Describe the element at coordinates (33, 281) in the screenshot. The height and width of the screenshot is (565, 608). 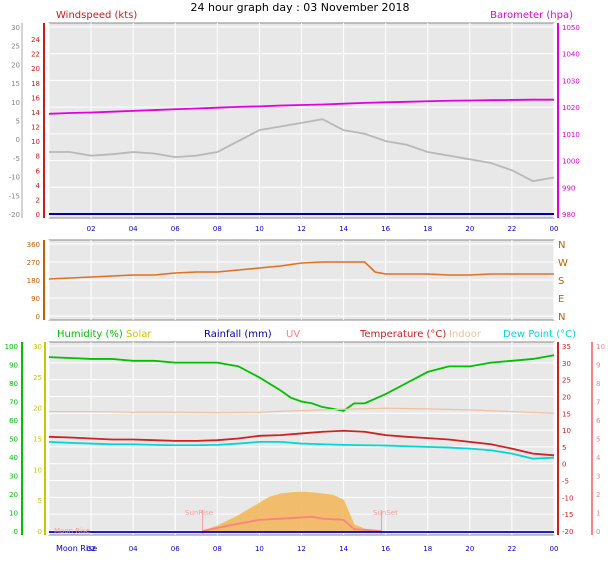
I see `tick-label-direction: 180` at that location.